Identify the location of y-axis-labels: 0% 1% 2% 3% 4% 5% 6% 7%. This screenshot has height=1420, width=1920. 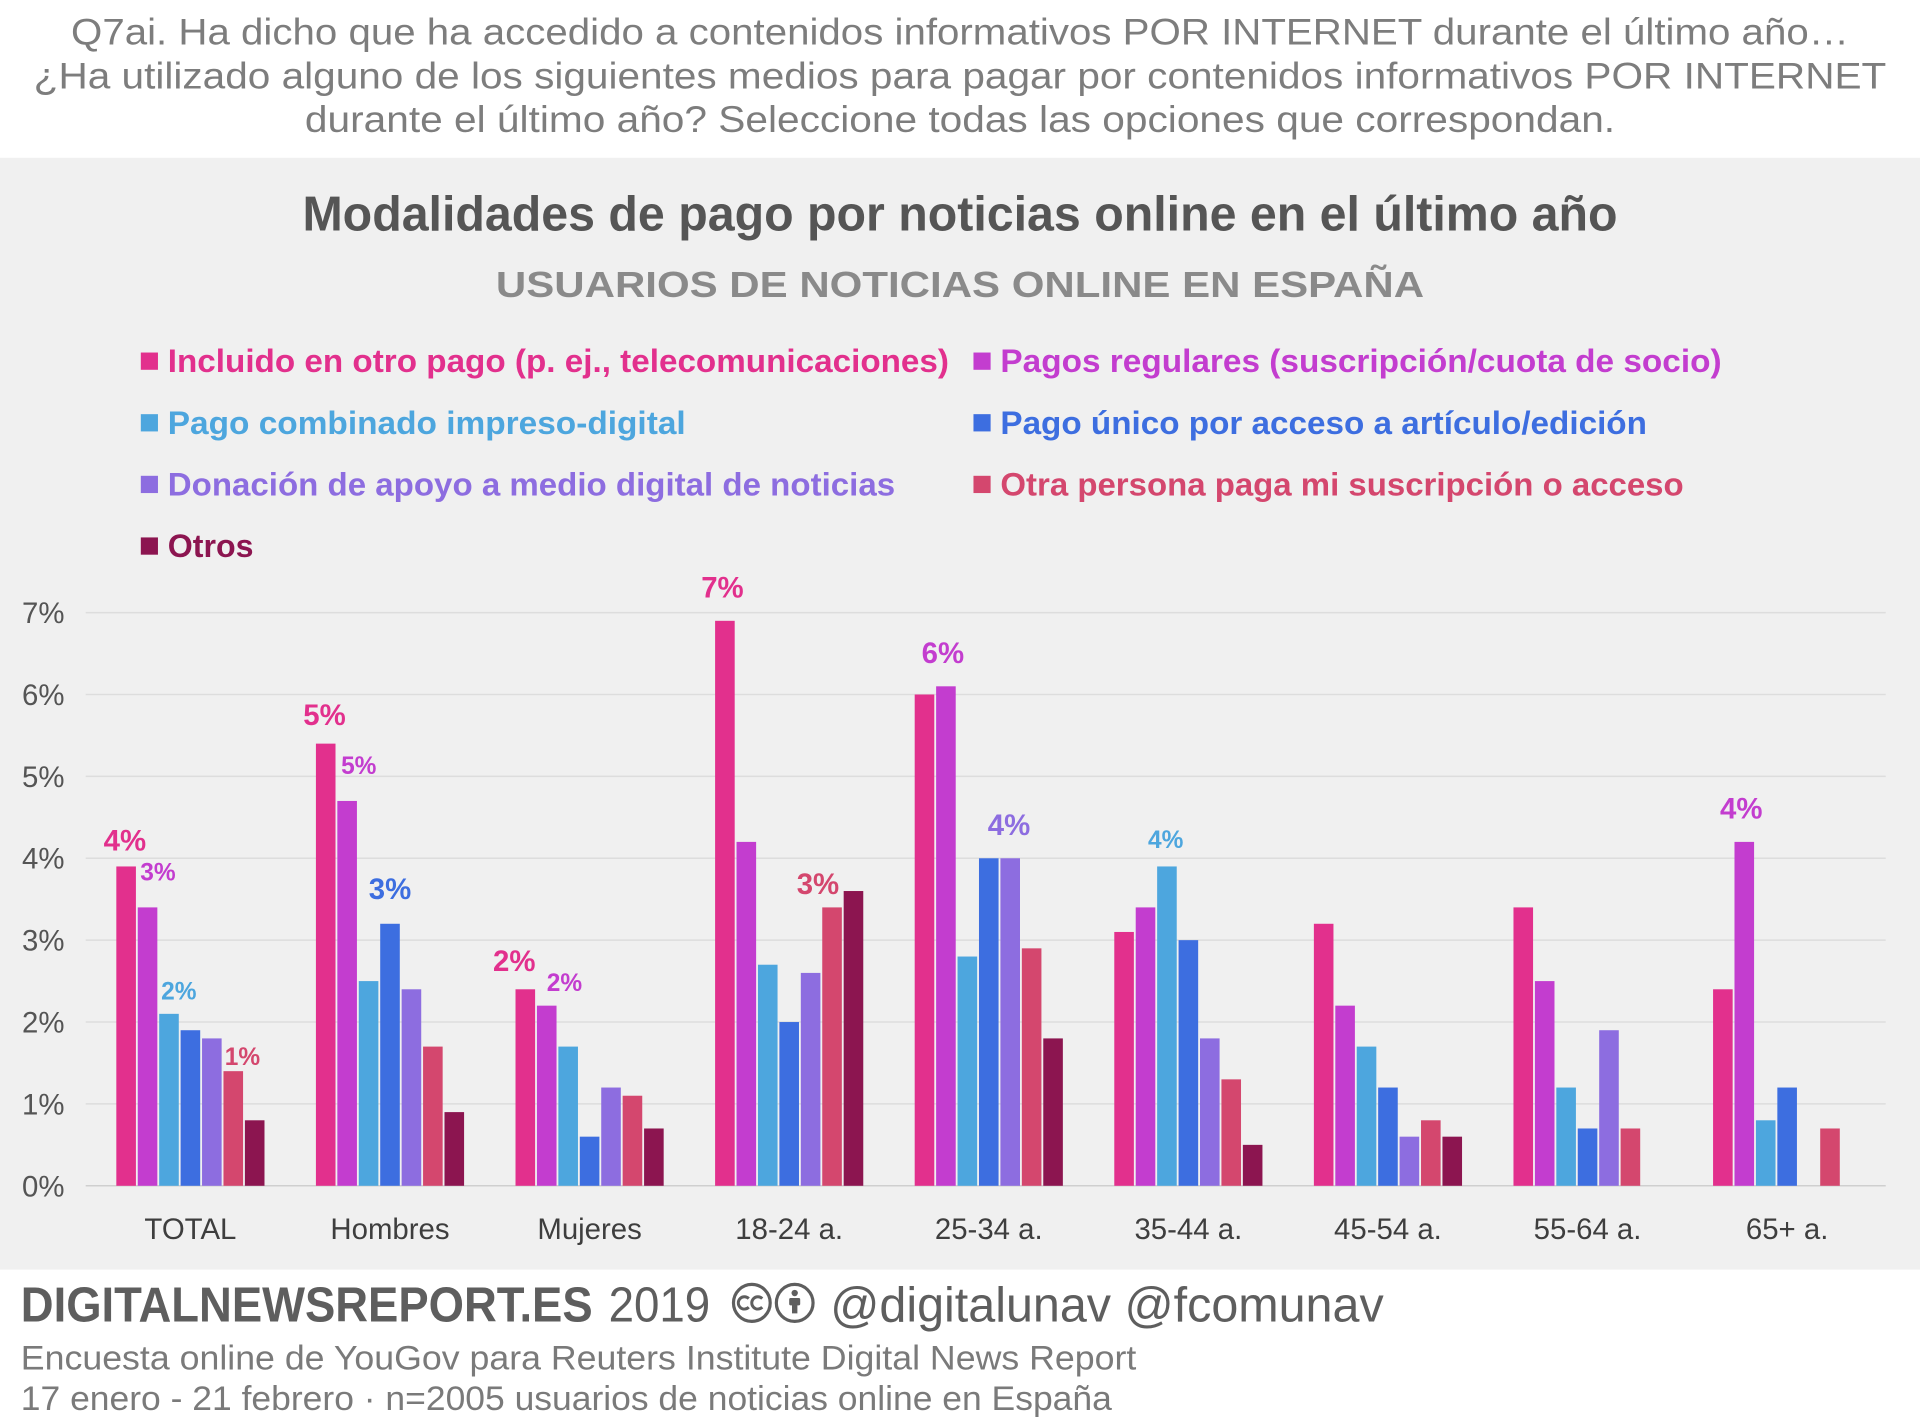
(43, 900).